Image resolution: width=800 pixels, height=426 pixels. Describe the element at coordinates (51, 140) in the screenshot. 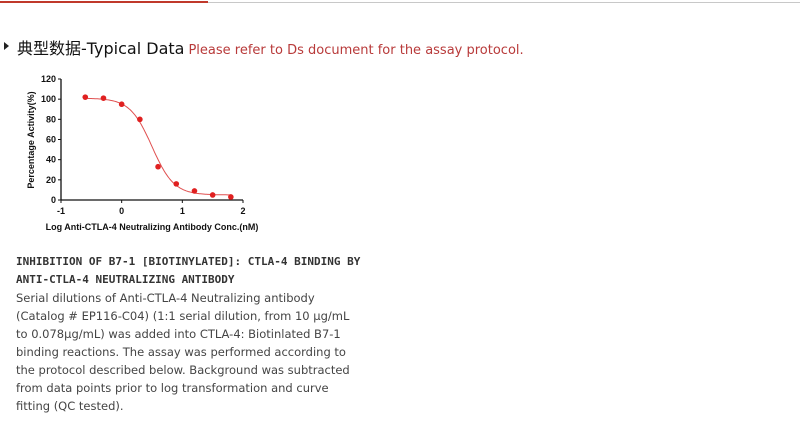

I see `y-tick-label: 60` at that location.